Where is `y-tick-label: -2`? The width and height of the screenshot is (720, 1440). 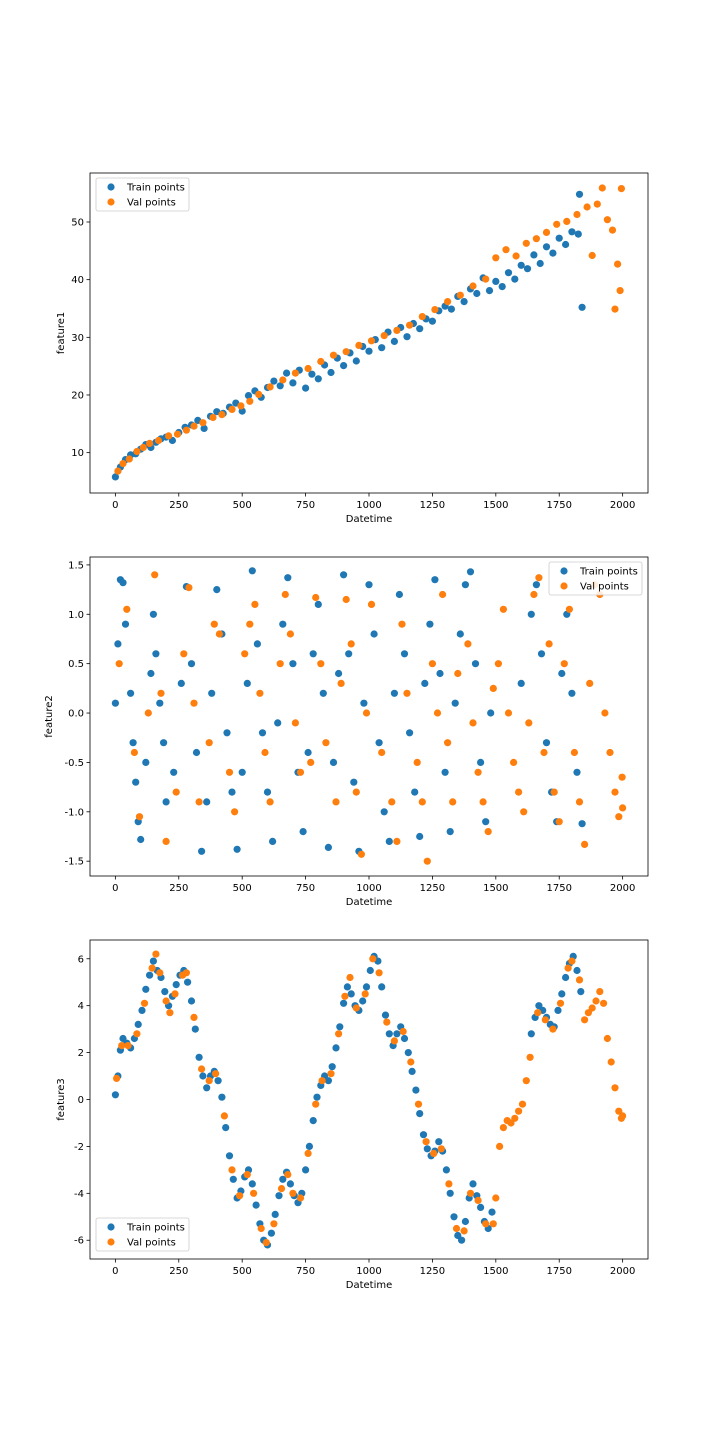
y-tick-label: -2 is located at coordinates (79, 1147).